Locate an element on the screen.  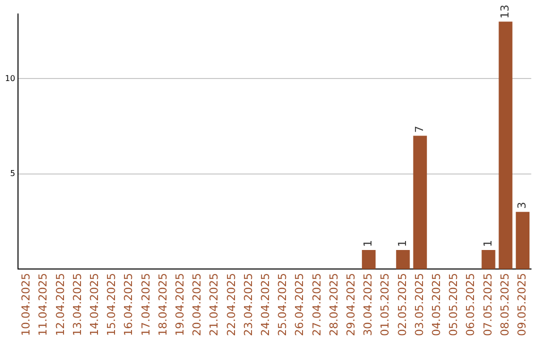
data-label: 13 is located at coordinates (505, 11).